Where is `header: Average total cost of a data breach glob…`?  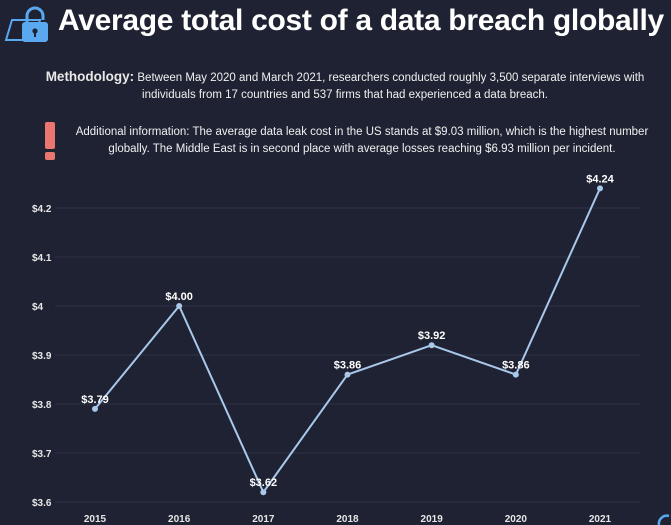 header: Average total cost of a data breach glob… is located at coordinates (335, 26).